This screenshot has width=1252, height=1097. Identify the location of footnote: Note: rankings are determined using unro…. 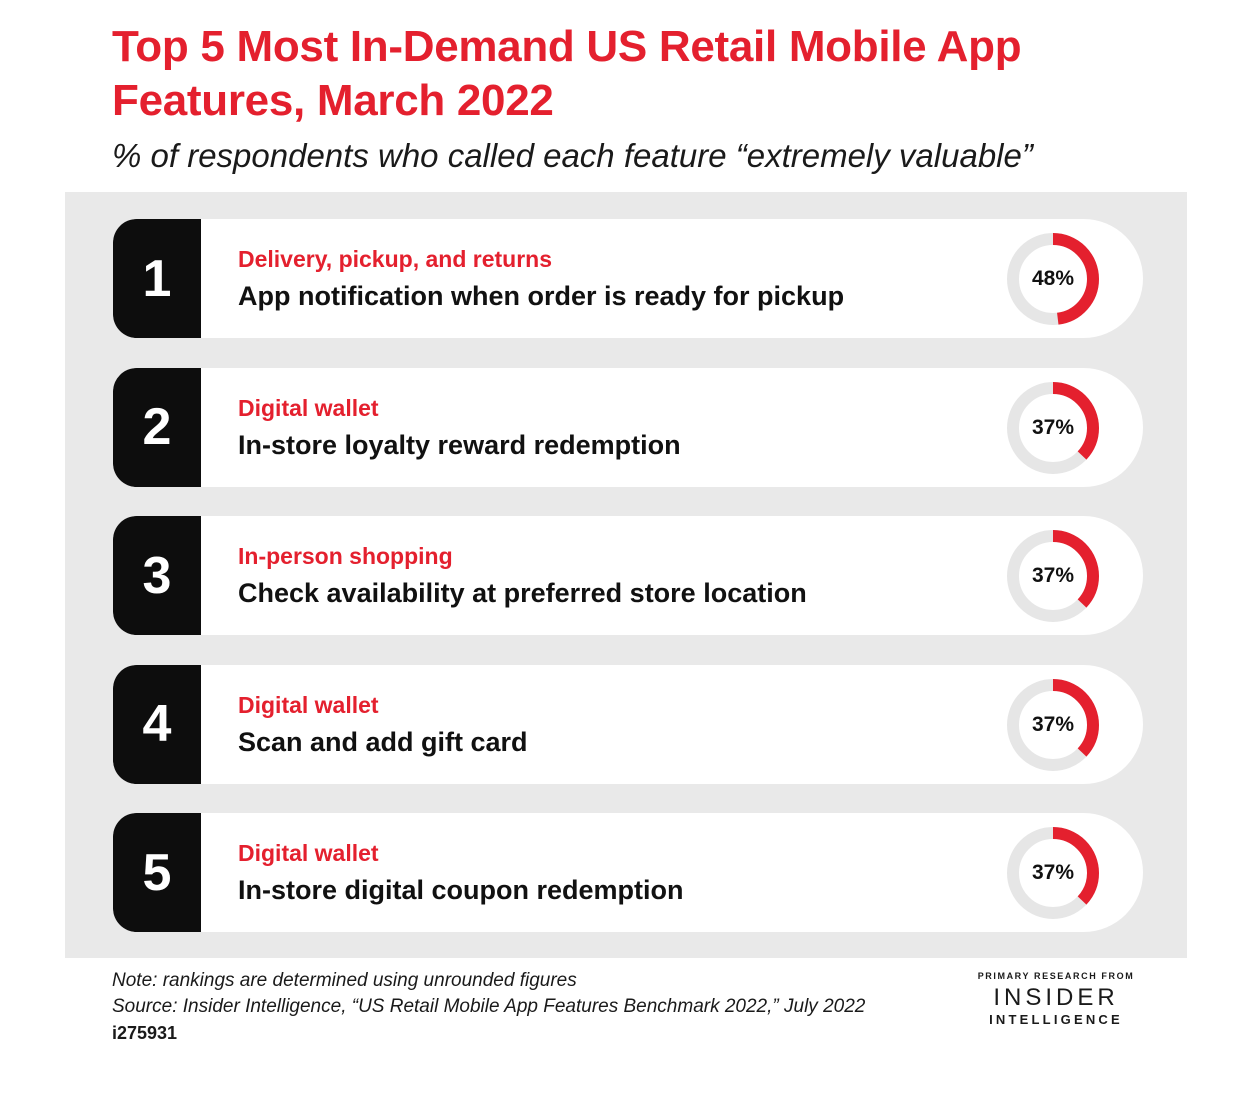
(344, 980).